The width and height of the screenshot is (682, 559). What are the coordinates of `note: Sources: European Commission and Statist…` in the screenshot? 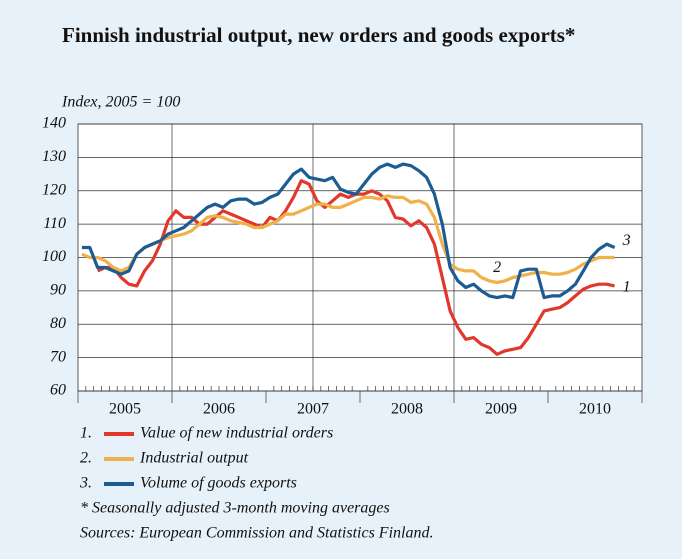 It's located at (256, 533).